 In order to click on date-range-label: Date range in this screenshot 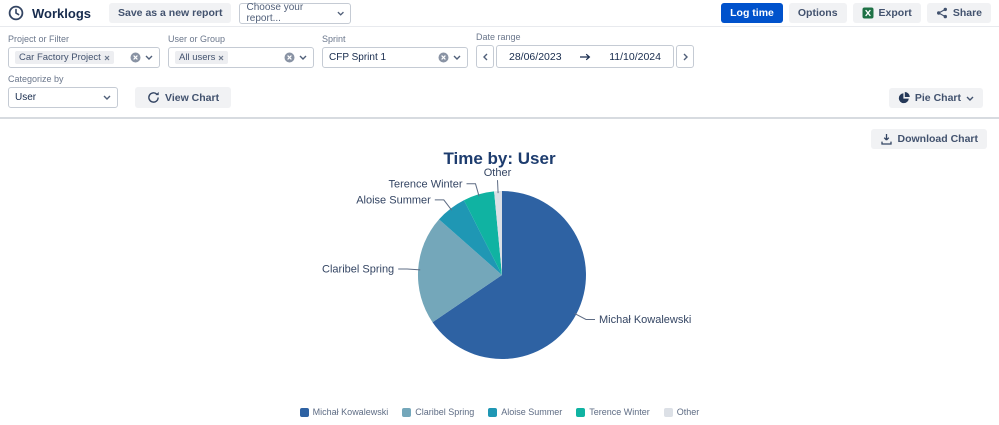, I will do `click(498, 37)`.